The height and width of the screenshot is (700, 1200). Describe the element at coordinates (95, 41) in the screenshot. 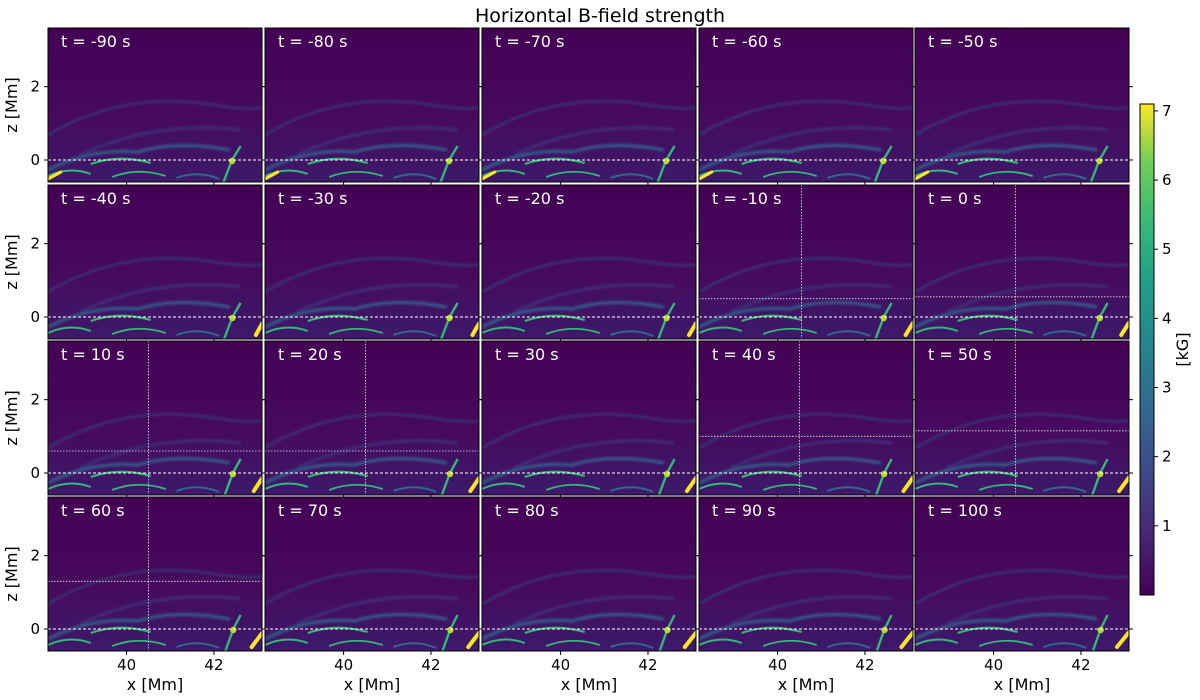

I see `panel-time-label: t = -90 s` at that location.